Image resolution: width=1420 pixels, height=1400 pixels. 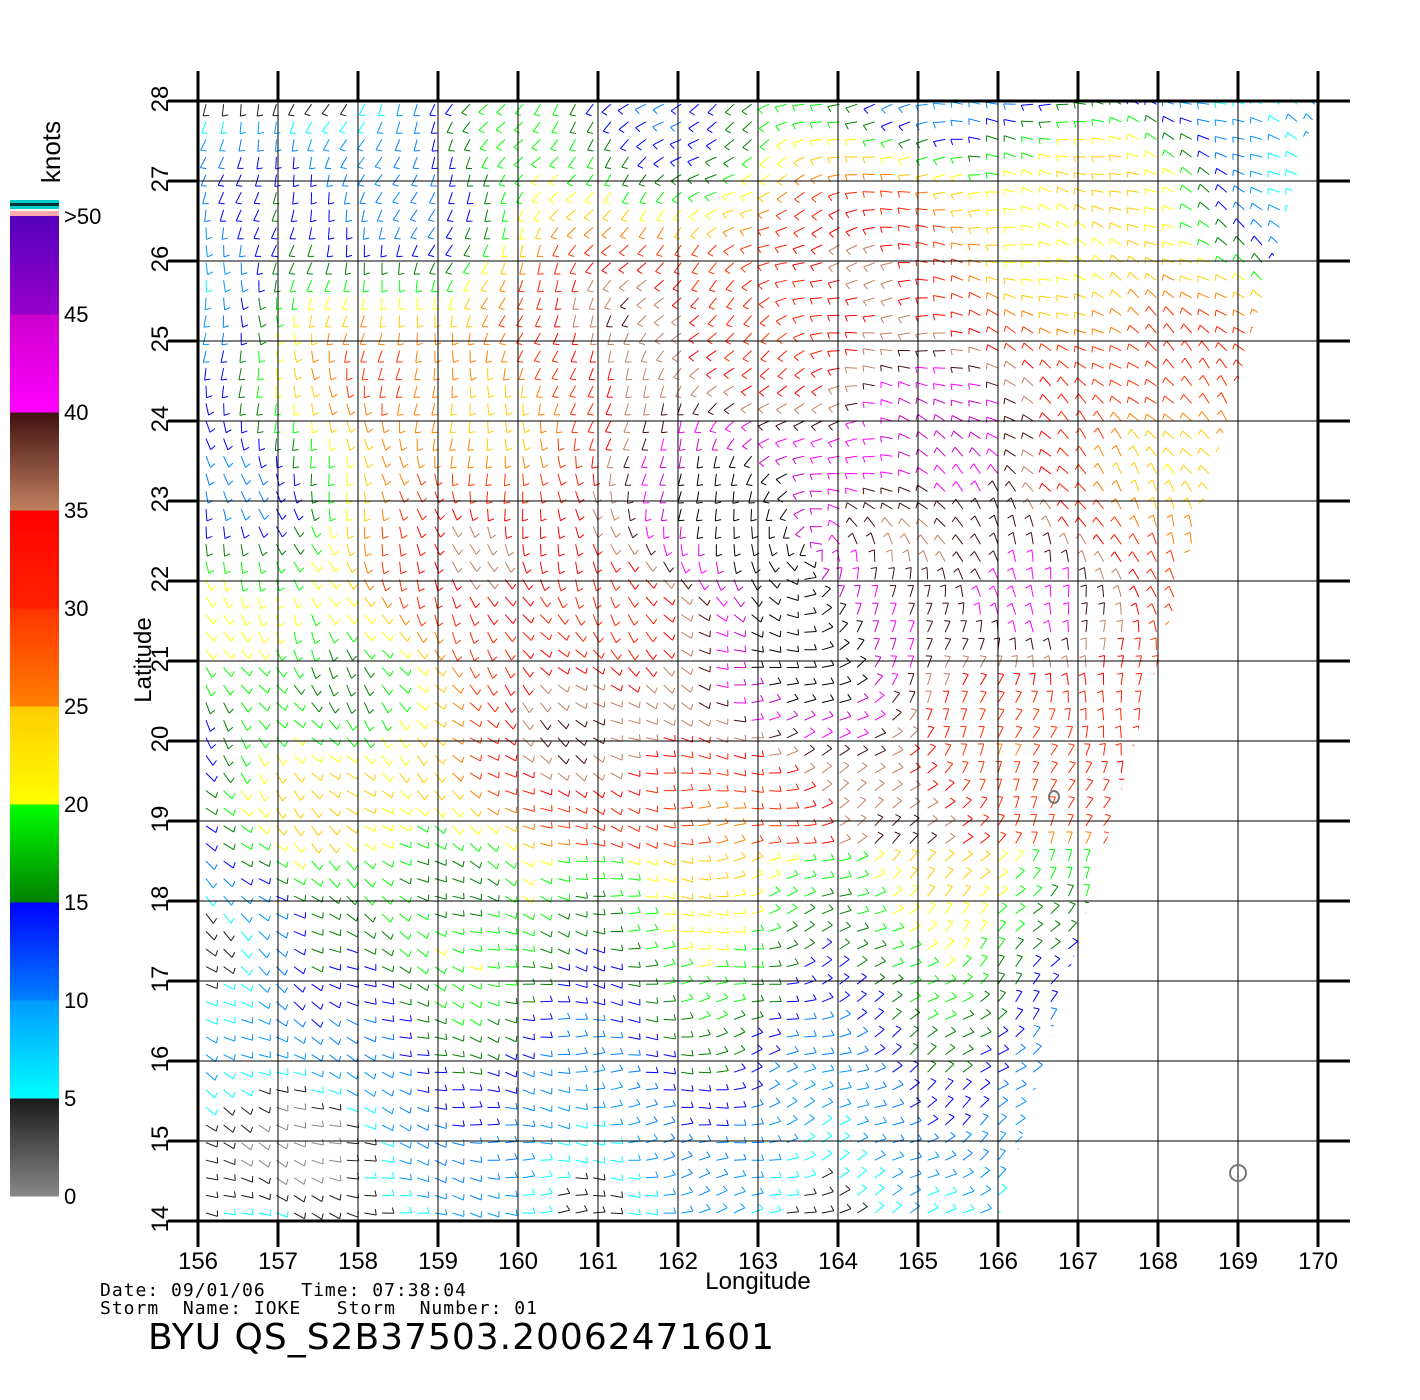 What do you see at coordinates (34, 363) in the screenshot?
I see `colorbar-segment` at bounding box center [34, 363].